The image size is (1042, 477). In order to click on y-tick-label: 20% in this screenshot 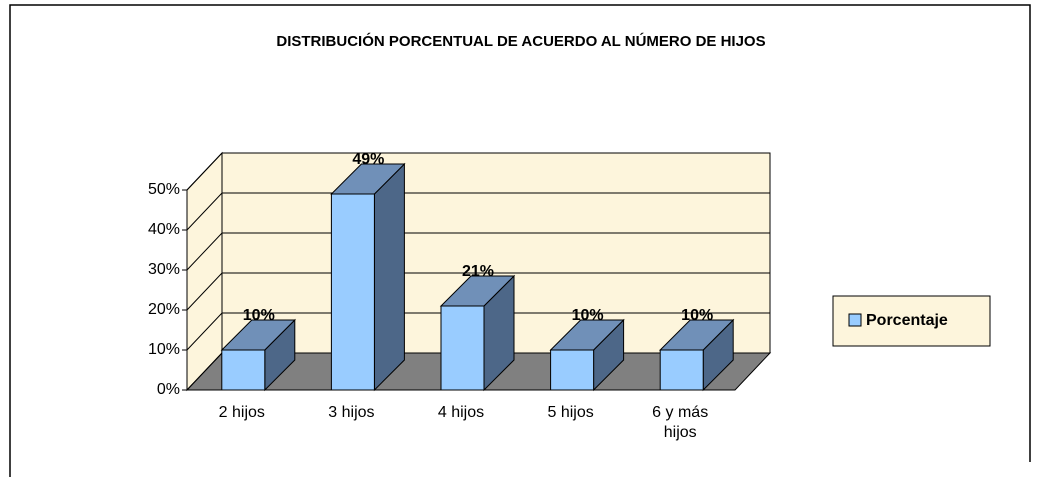, I will do `click(164, 309)`.